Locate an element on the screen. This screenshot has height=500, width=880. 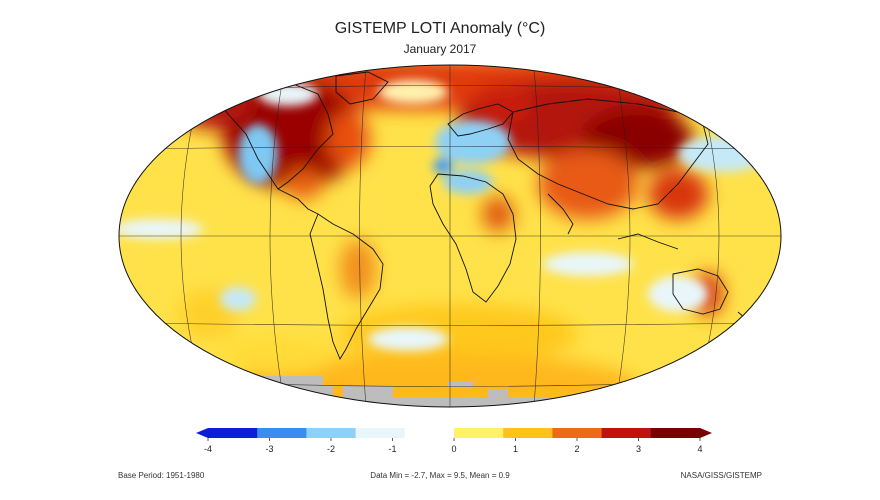
colorbar-tick-label: -4 is located at coordinates (208, 449).